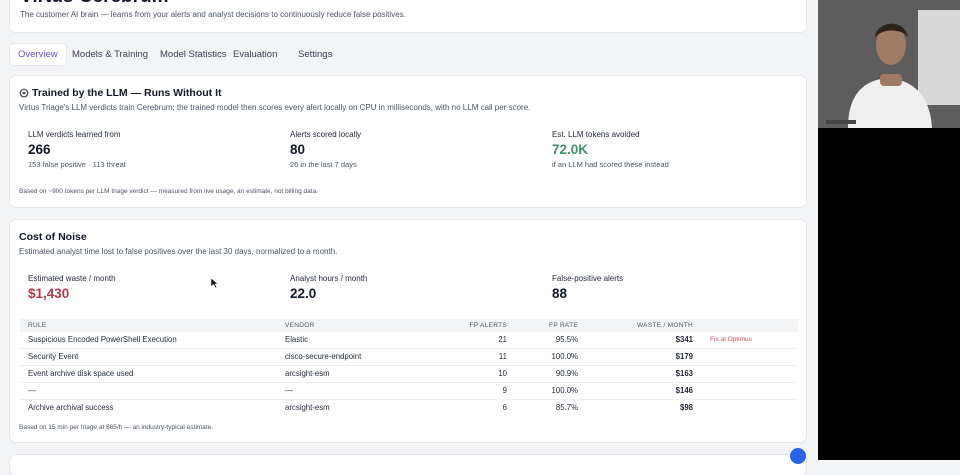 This screenshot has width=960, height=475. Describe the element at coordinates (889, 230) in the screenshot. I see `webcam-panel` at that location.